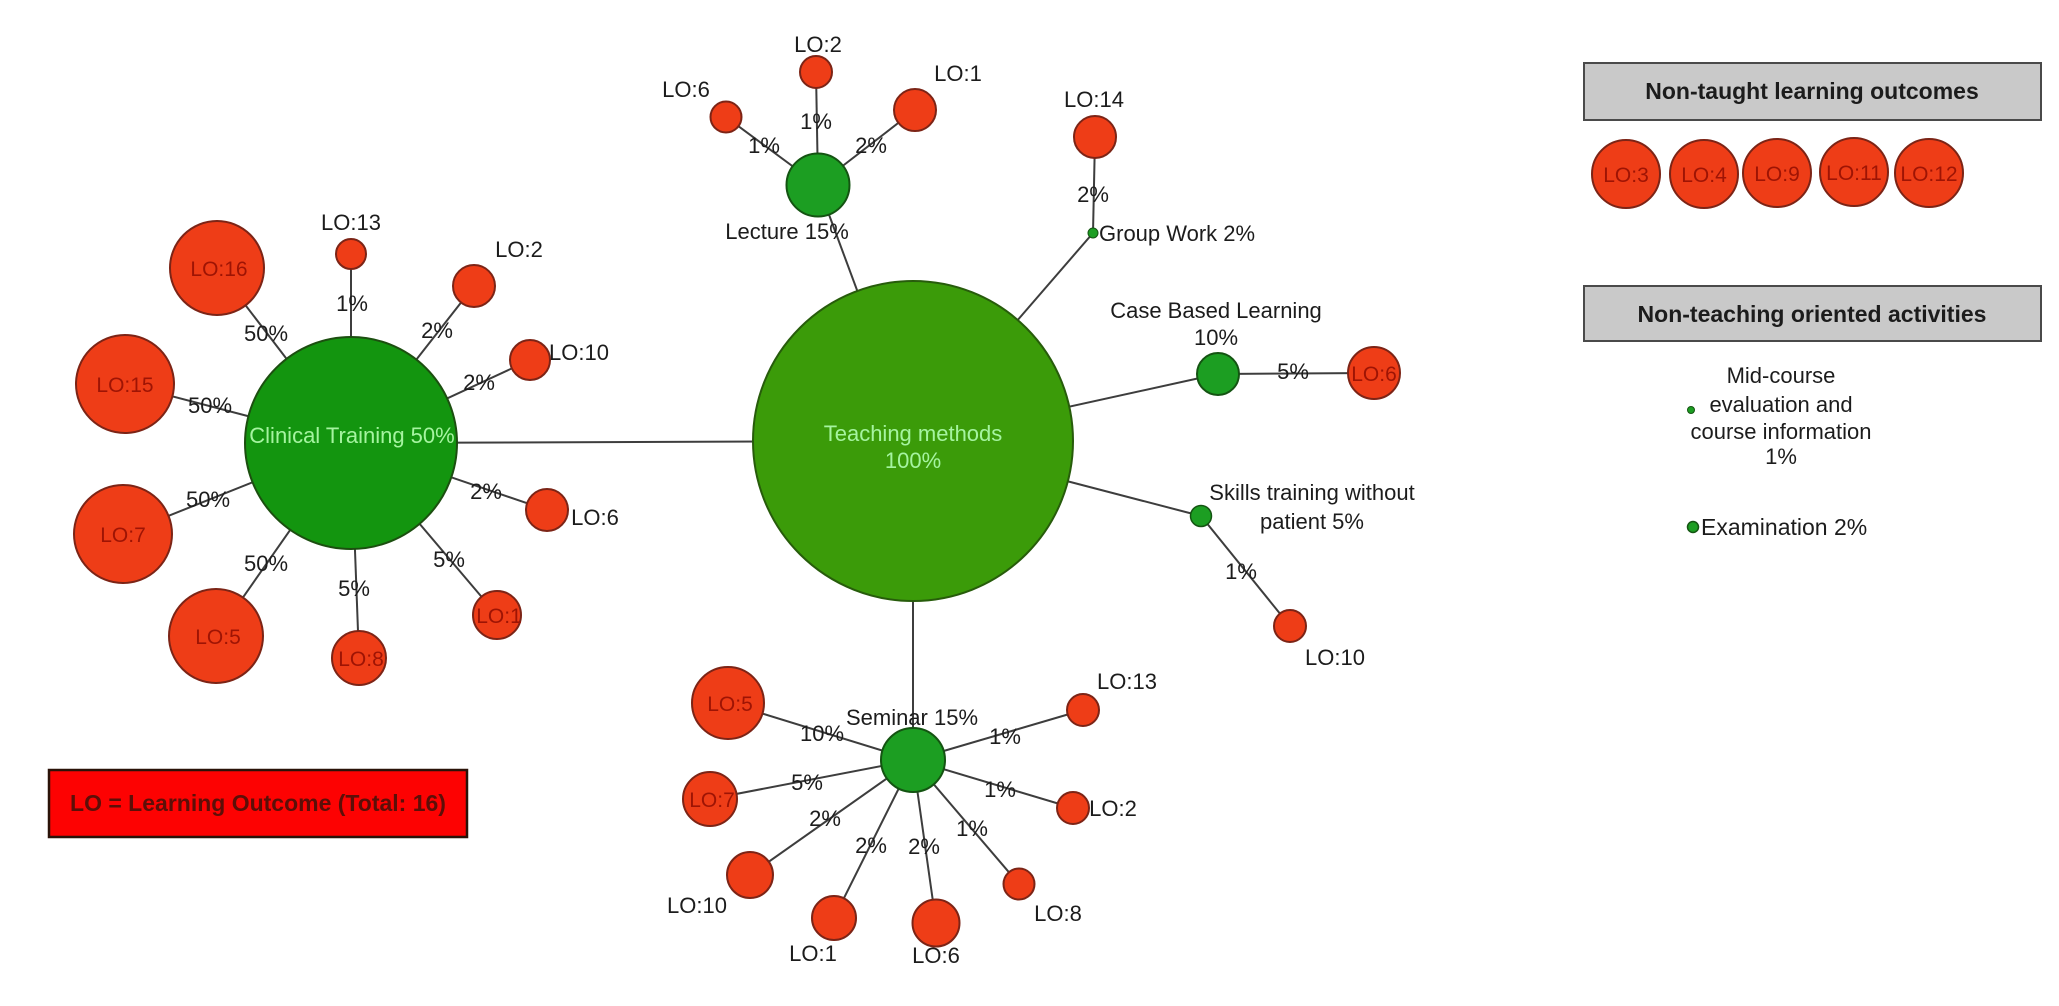  I want to click on svg-text: LO:15, so click(124, 385).